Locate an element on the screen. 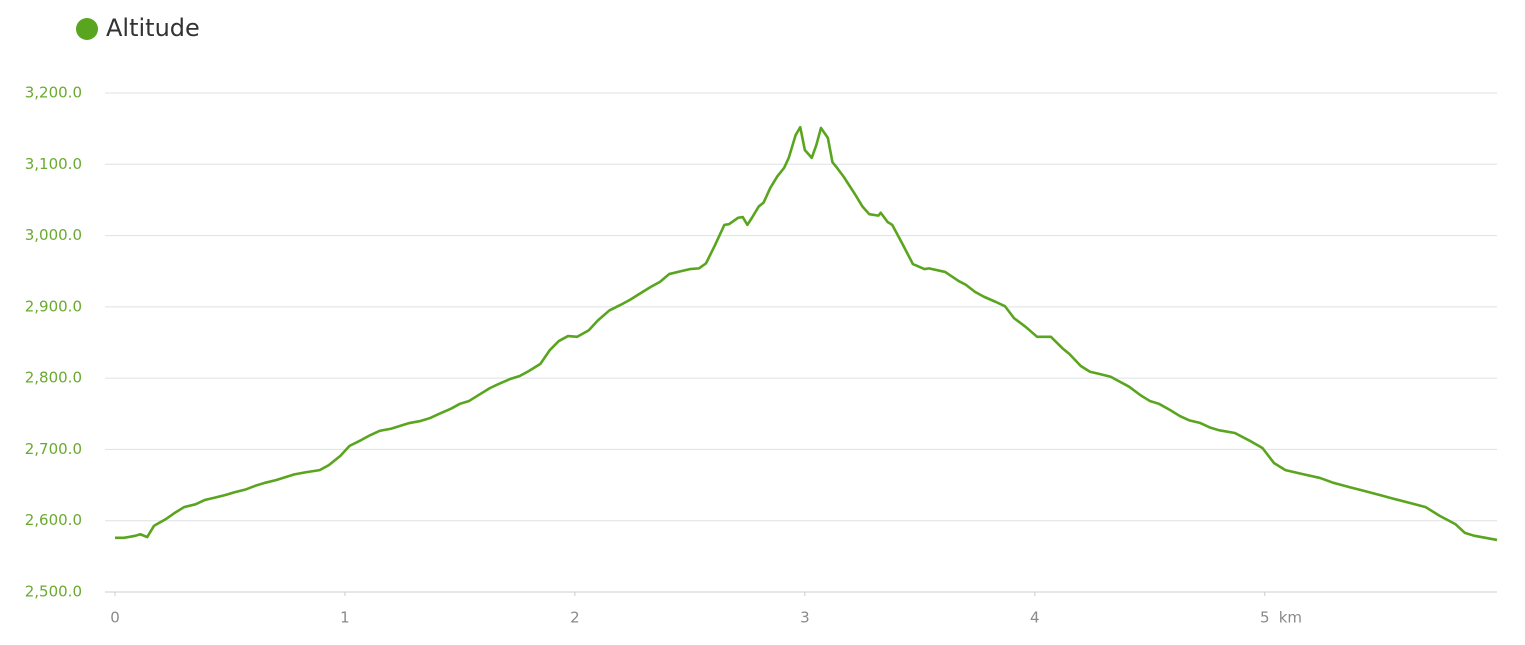 This screenshot has height=645, width=1525. x-tick-label: 2 is located at coordinates (575, 618).